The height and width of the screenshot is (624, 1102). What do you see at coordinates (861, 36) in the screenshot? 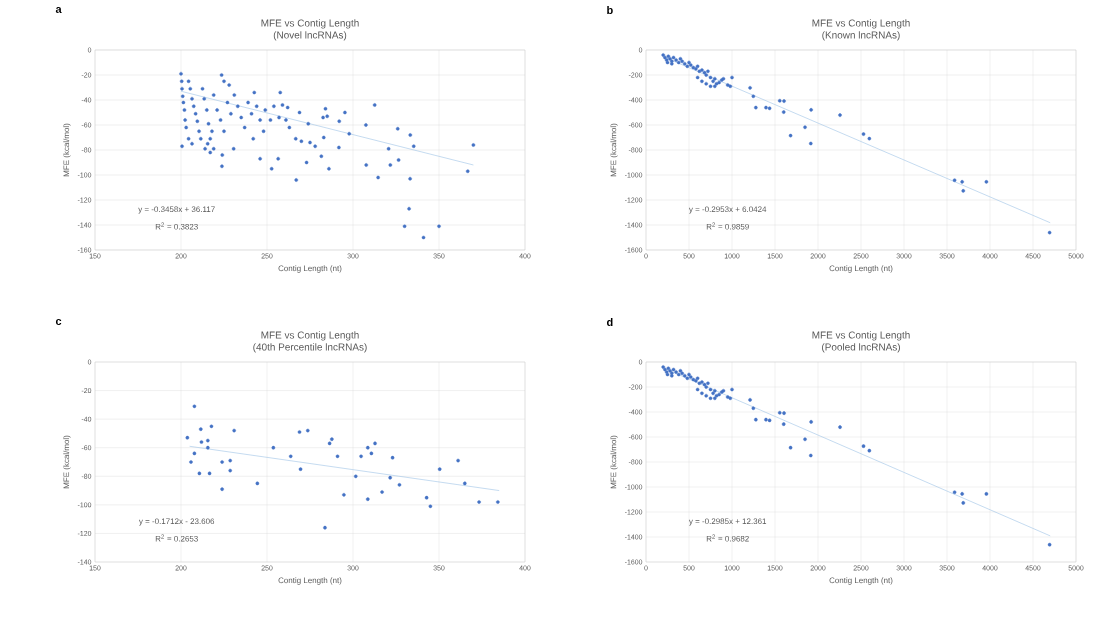
I see `chart-subtitle: (Known lncRNAs)` at bounding box center [861, 36].